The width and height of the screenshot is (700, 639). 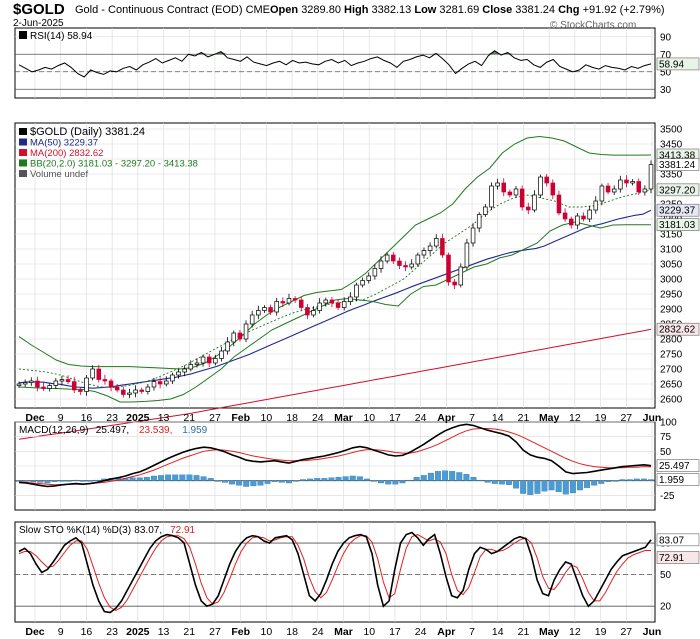 I want to click on description-text: Gold - Continuous Contract (EOD), so click(x=159, y=10).